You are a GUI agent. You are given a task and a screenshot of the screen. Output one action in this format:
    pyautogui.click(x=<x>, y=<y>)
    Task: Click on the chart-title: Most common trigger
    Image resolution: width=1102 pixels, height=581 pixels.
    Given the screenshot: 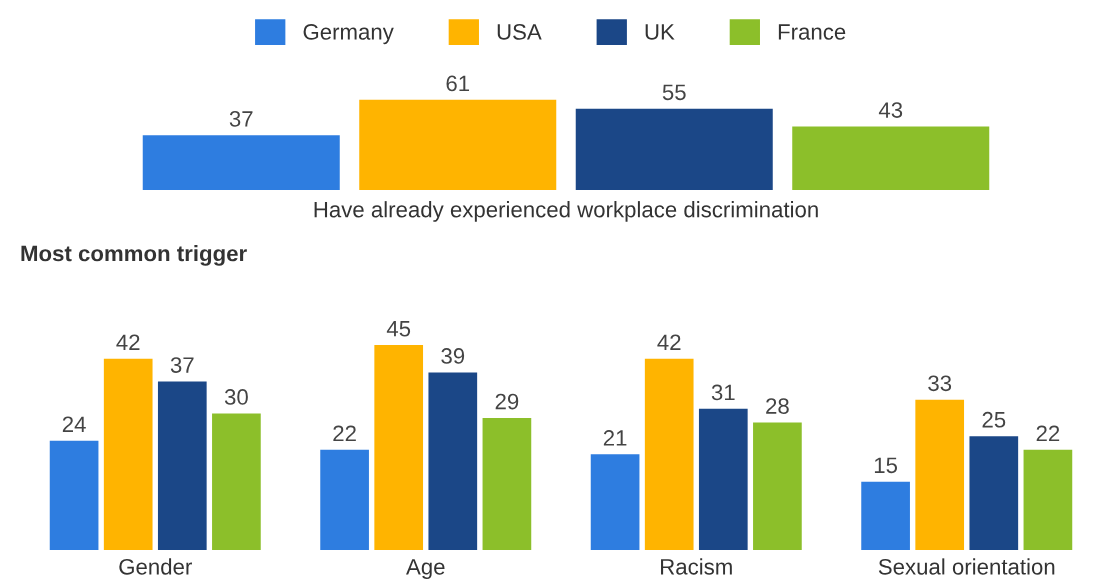 What is the action you would take?
    pyautogui.click(x=134, y=255)
    